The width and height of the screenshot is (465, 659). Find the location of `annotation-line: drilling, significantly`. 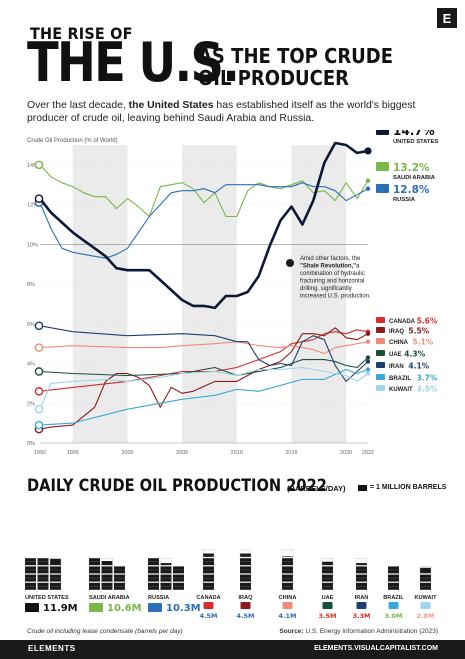

annotation-line: drilling, significantly is located at coordinates (326, 289).